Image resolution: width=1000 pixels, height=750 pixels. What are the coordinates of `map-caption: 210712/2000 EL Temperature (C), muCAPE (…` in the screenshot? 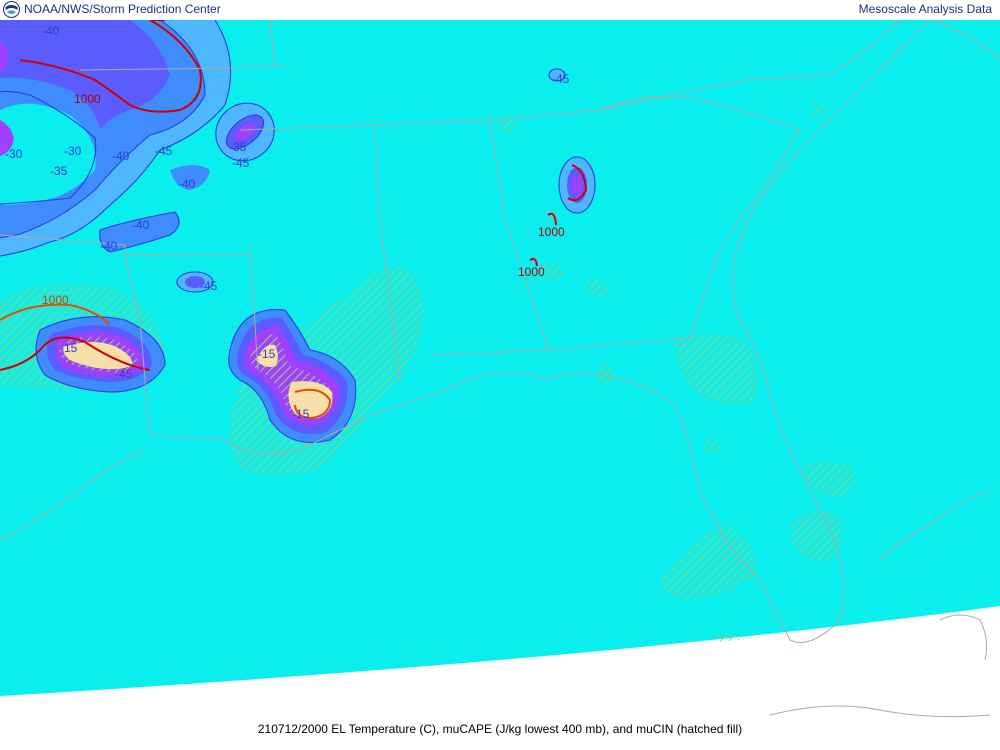 It's located at (500, 729).